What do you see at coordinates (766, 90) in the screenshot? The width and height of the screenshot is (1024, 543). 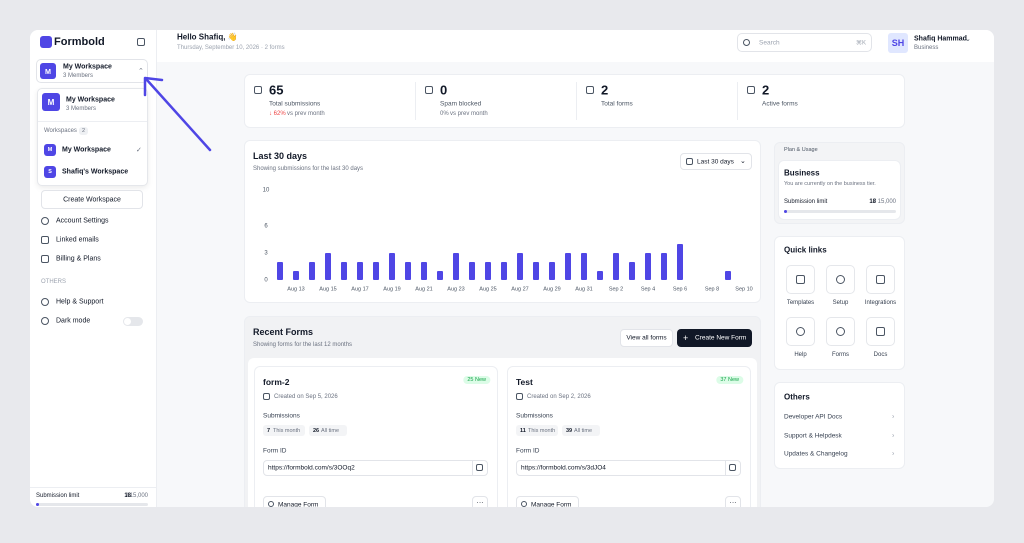 I see `stat-value: 2` at bounding box center [766, 90].